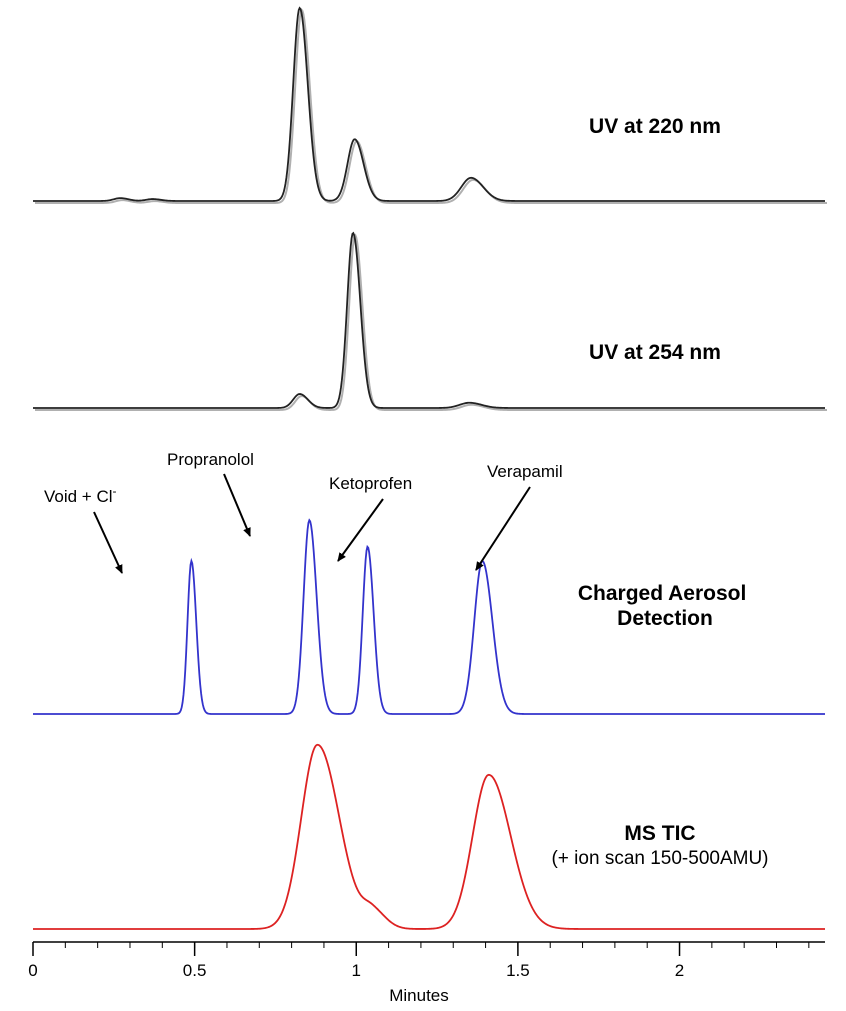 The width and height of the screenshot is (846, 1011). What do you see at coordinates (503, 528) in the screenshot?
I see `annotation-verapamil-arrow` at bounding box center [503, 528].